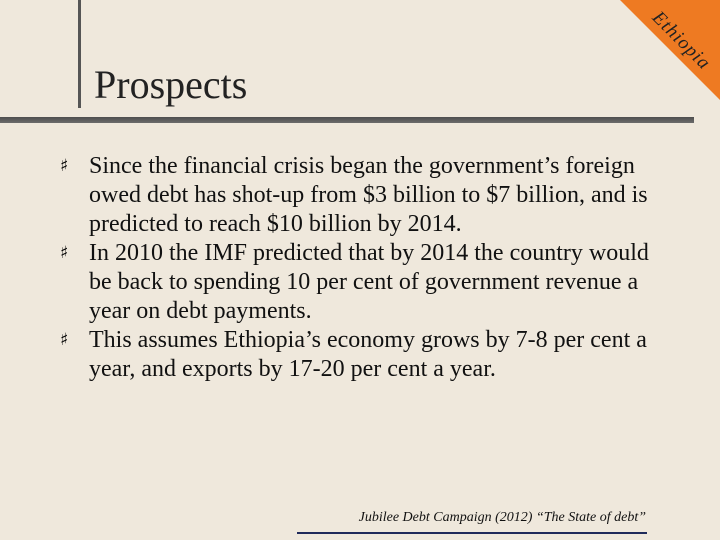  Describe the element at coordinates (670, 50) in the screenshot. I see `corner-triangle` at that location.